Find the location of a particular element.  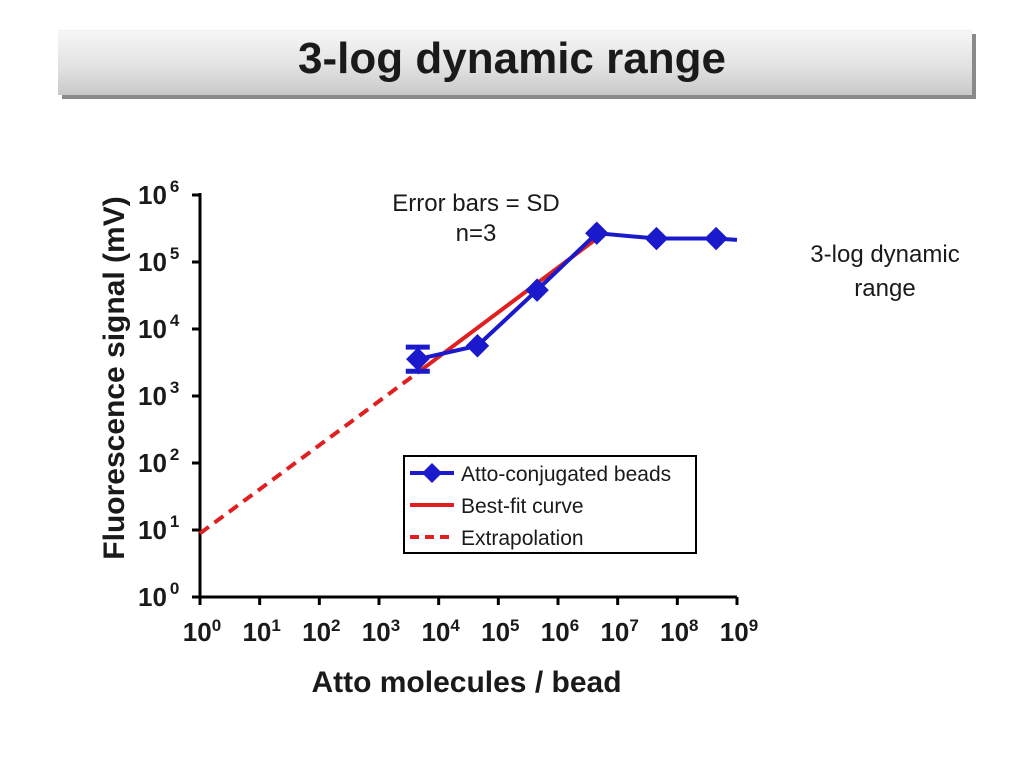

y-tick-label: 10 1 is located at coordinates (158, 528).